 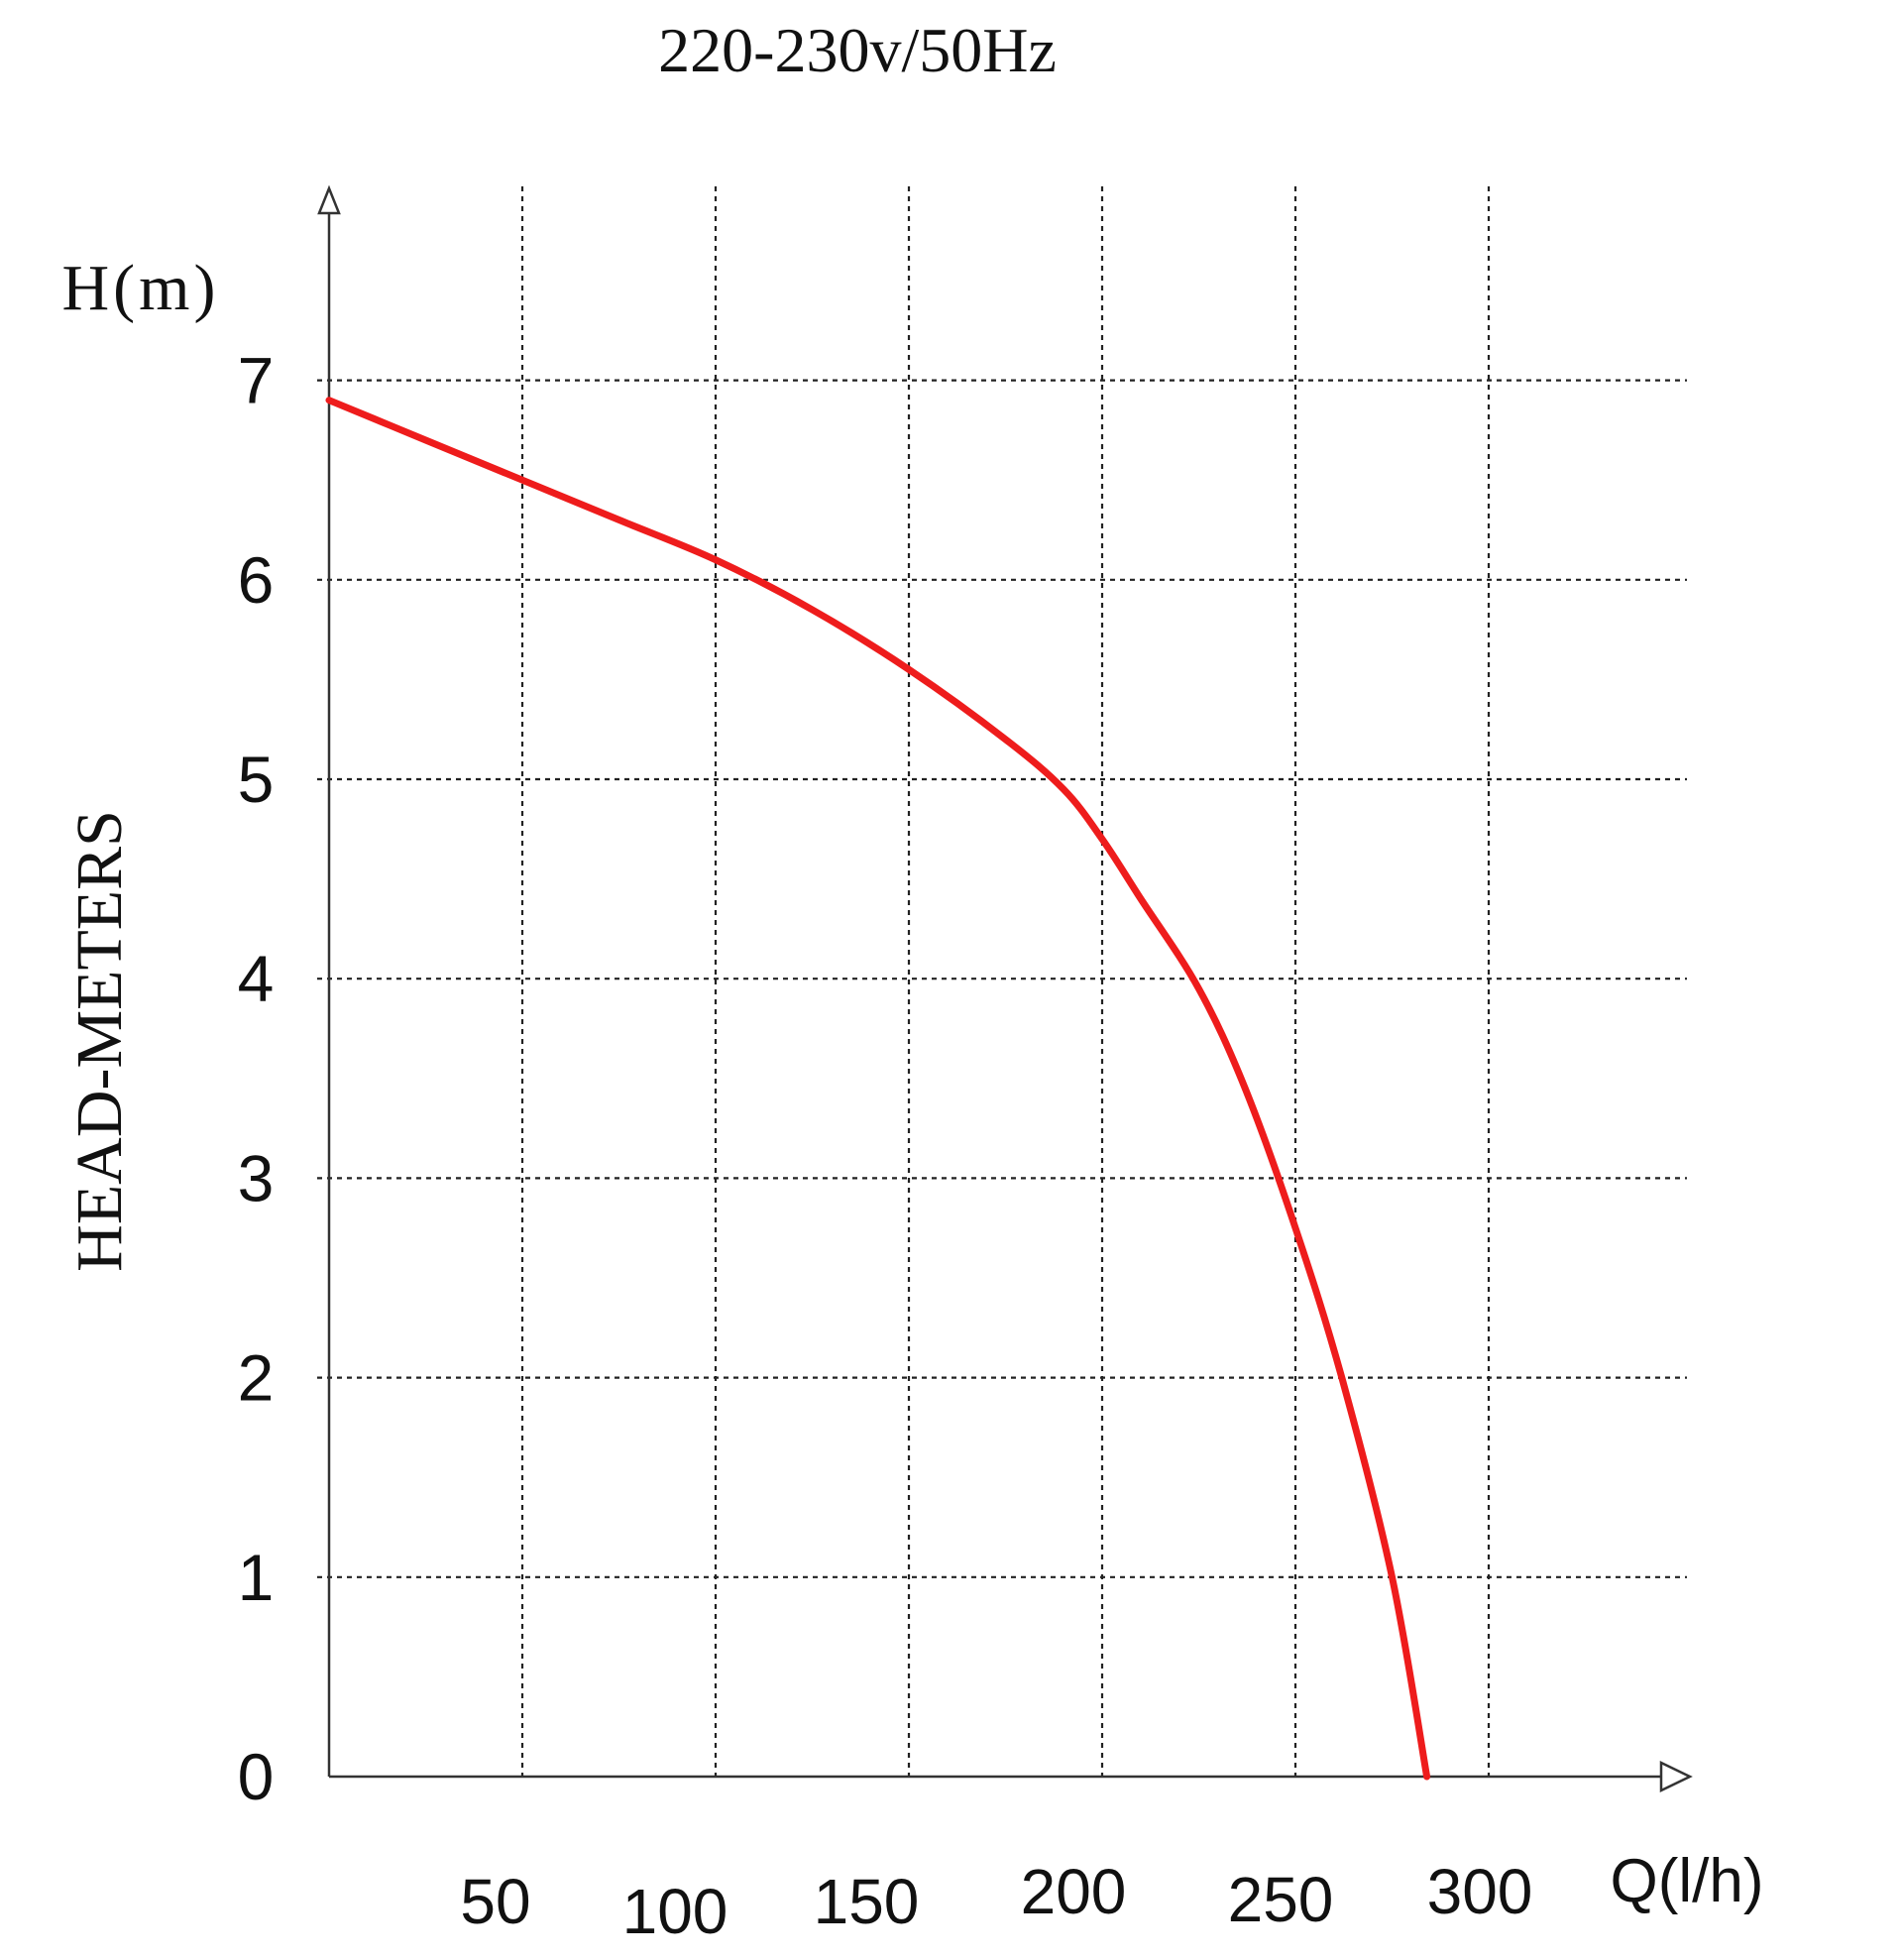 I want to click on y-axis-title: HEAD-METERS, so click(x=99, y=1041).